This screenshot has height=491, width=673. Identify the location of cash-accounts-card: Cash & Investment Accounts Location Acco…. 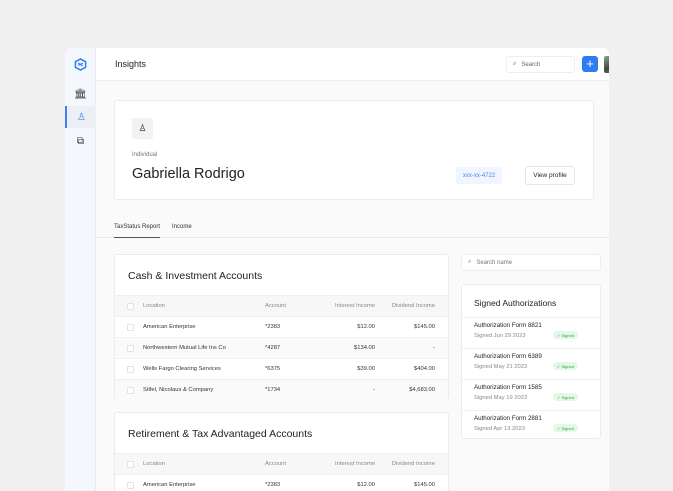
(281, 327).